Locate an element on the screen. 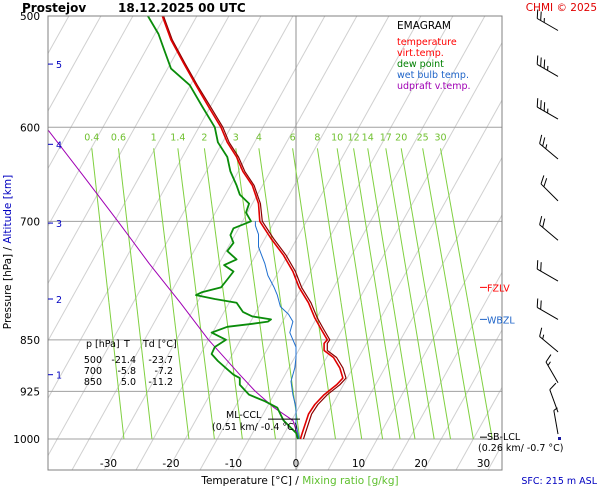 The height and width of the screenshot is (500, 600). temperature-tick-label: -30 is located at coordinates (108, 464).